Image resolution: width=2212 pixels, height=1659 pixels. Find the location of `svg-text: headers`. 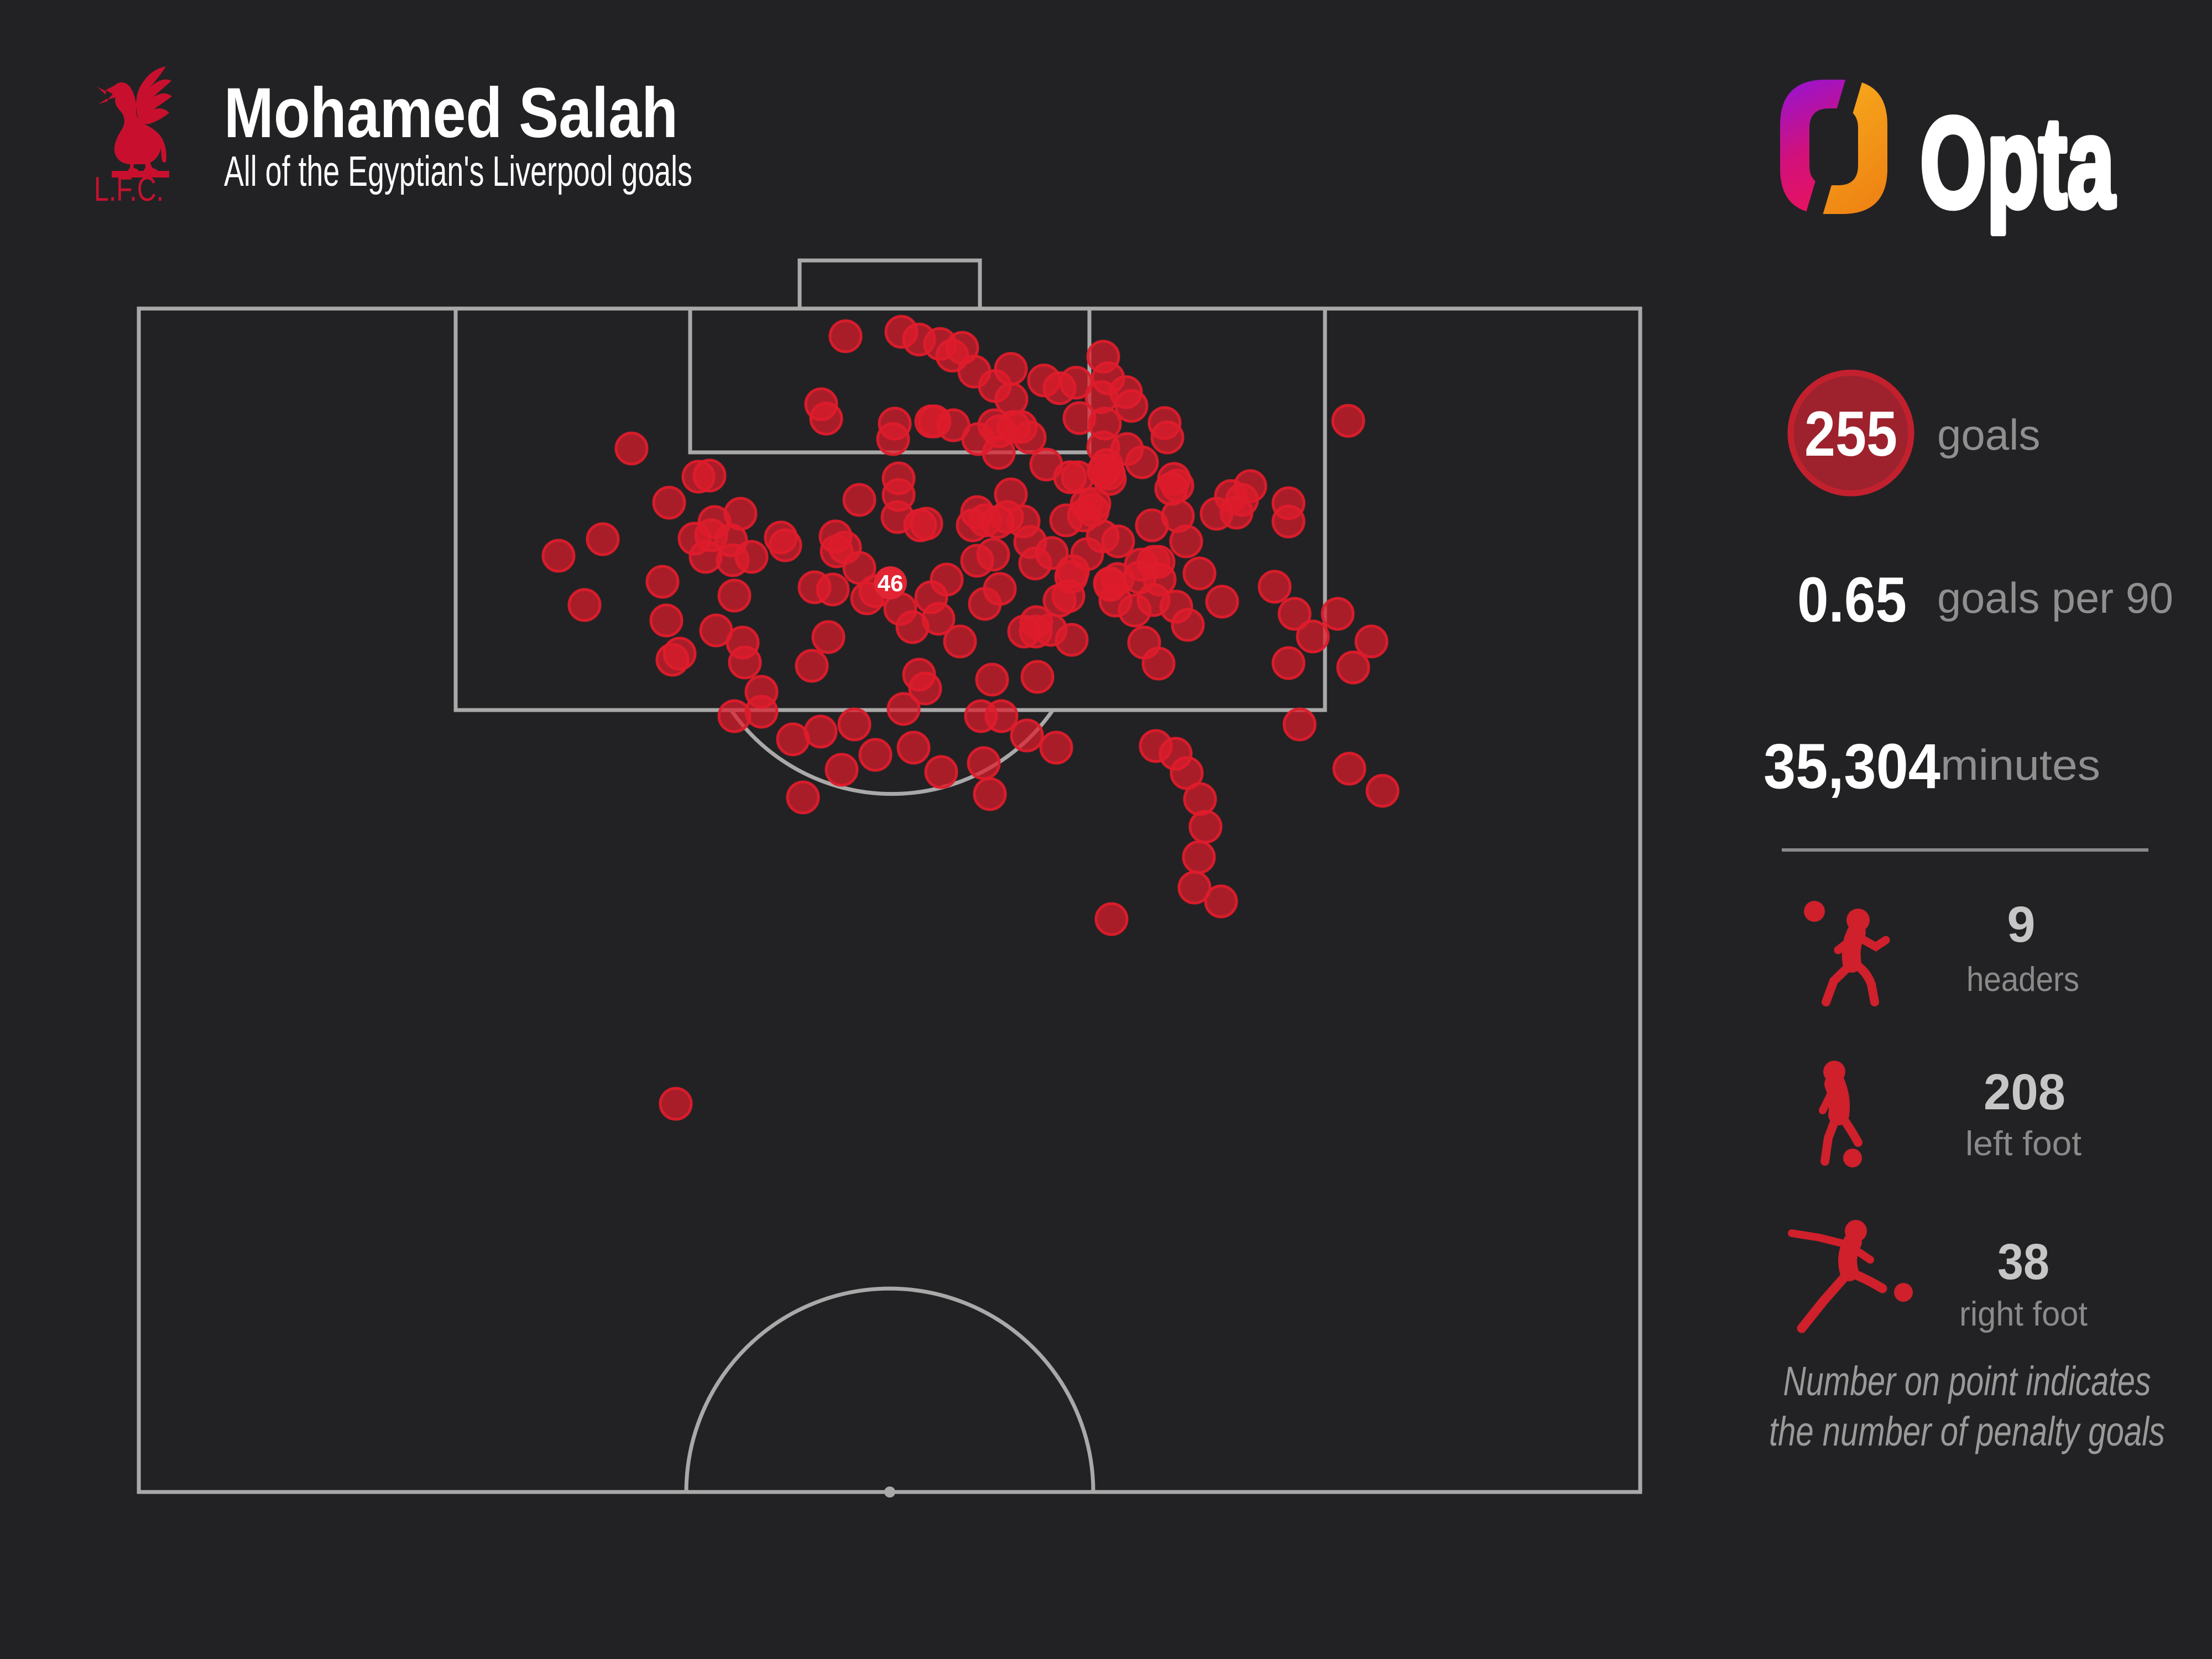

svg-text: headers is located at coordinates (2023, 980).